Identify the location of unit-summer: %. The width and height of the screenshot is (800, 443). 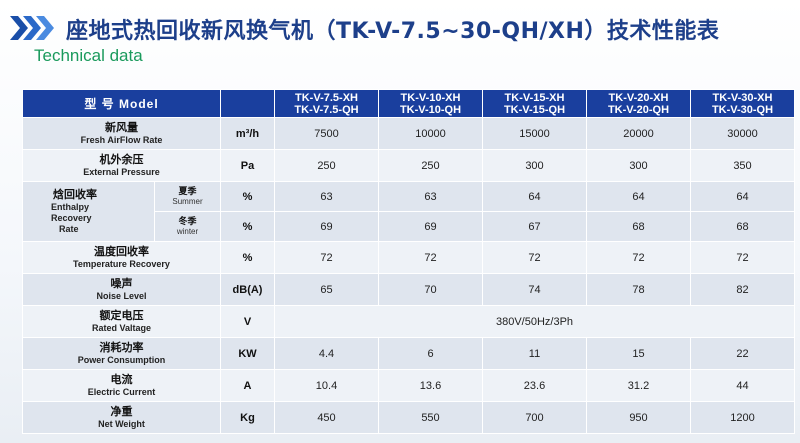
(247, 196).